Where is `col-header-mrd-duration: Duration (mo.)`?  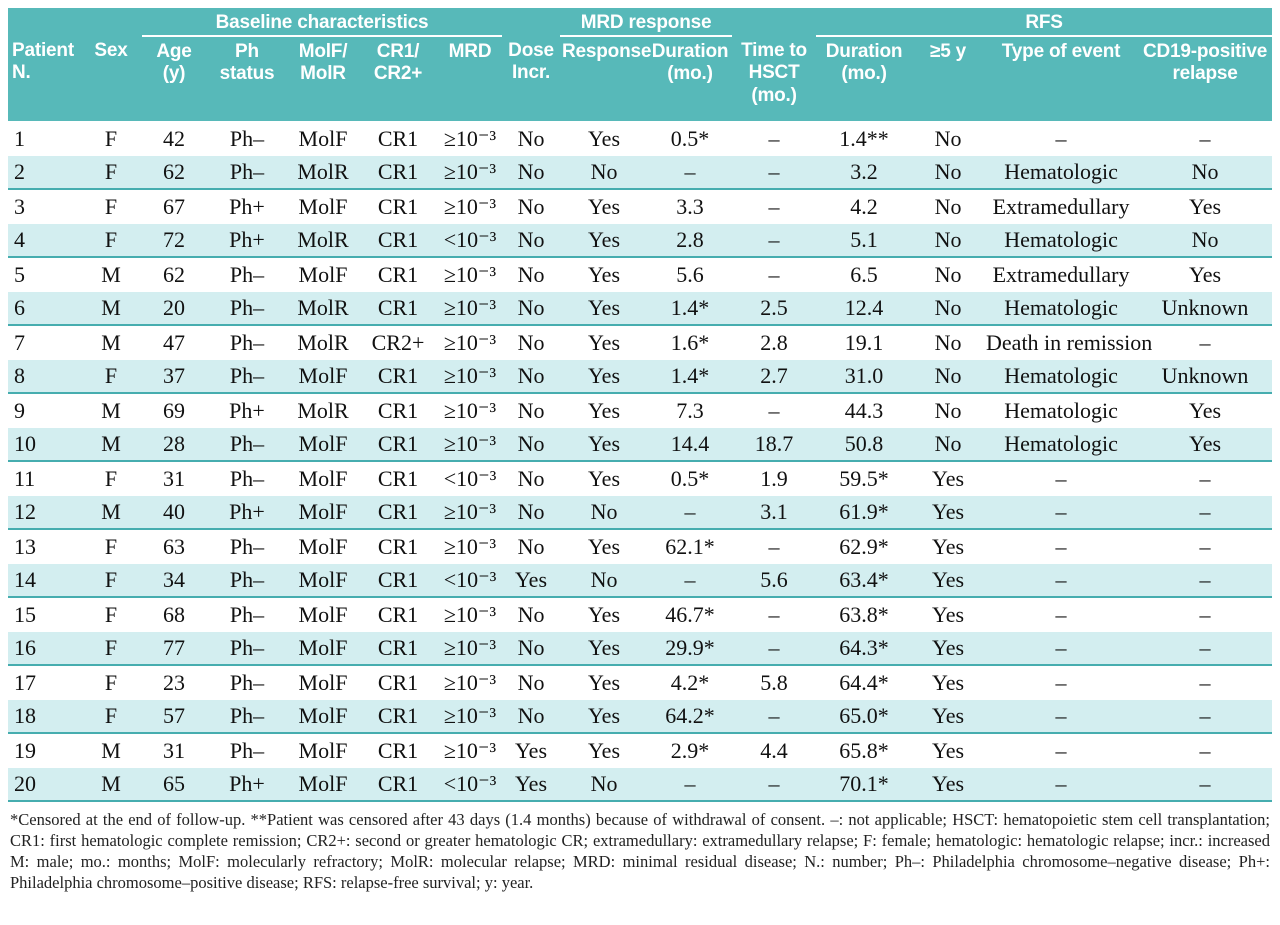 col-header-mrd-duration: Duration (mo.) is located at coordinates (690, 79).